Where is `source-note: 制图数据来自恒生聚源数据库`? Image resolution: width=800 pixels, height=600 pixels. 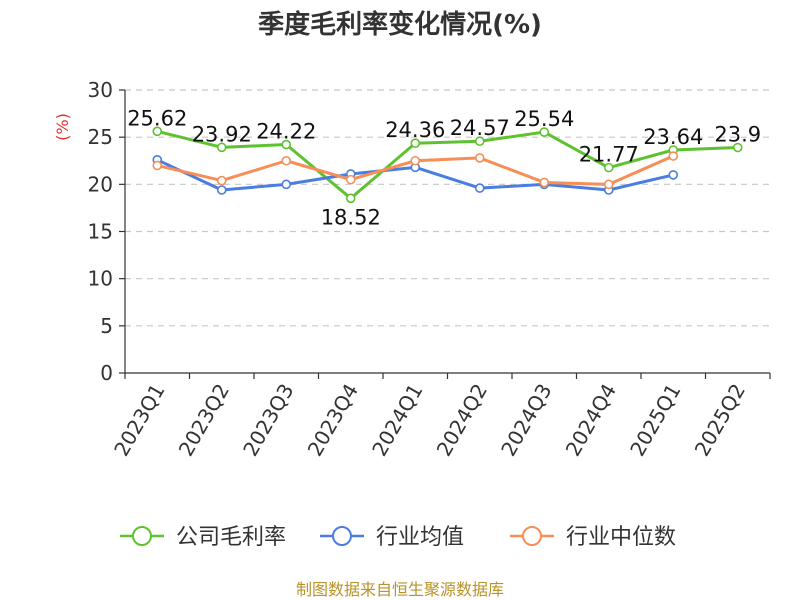
source-note: 制图数据来自恒生聚源数据库 is located at coordinates (400, 589).